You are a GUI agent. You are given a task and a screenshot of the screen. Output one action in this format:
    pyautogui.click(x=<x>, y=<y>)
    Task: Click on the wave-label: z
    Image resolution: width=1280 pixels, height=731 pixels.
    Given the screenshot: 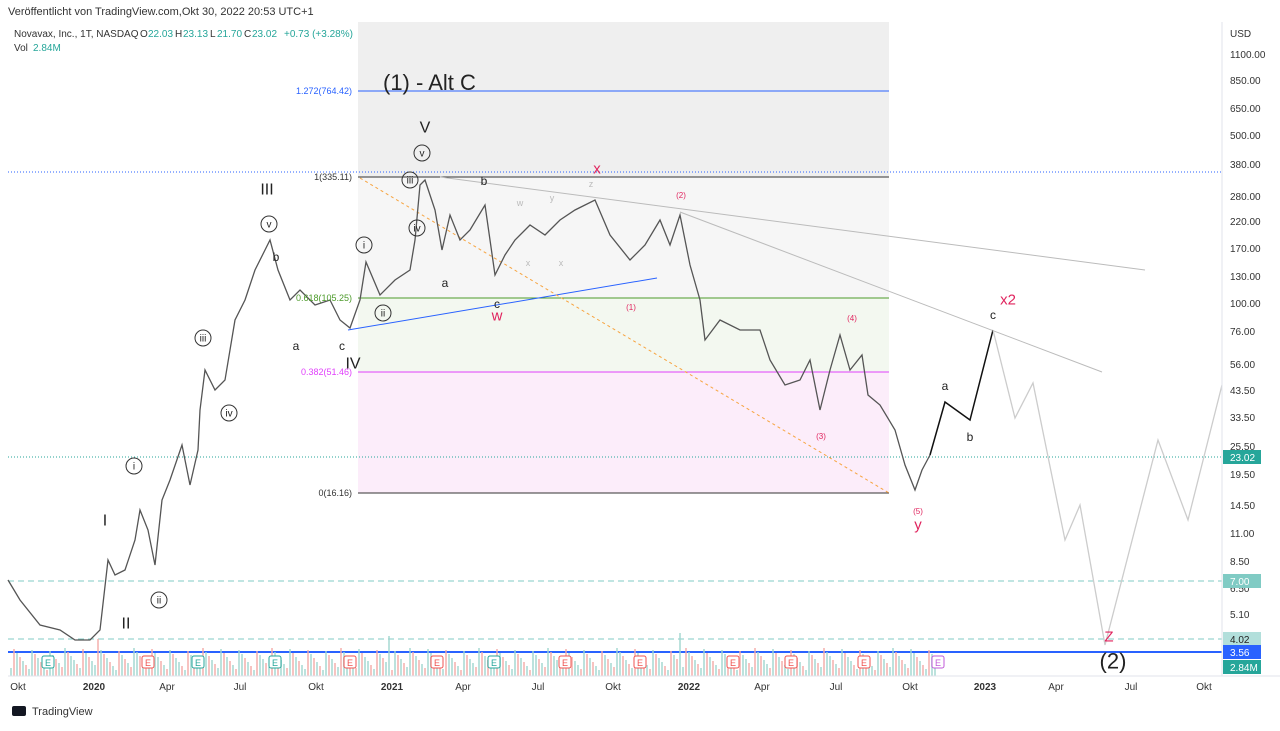 What is the action you would take?
    pyautogui.click(x=591, y=184)
    